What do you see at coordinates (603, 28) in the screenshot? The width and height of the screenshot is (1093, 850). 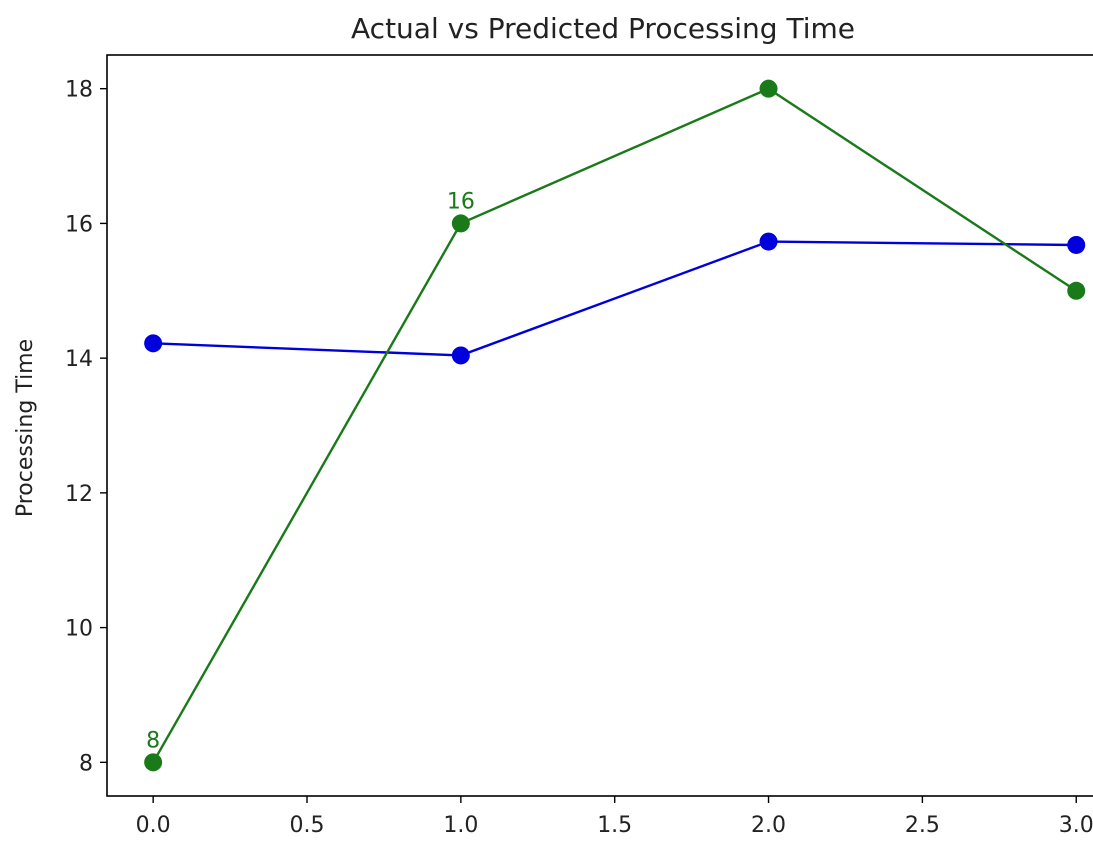 I see `chart-title: Actual vs Predicted Processing Time` at bounding box center [603, 28].